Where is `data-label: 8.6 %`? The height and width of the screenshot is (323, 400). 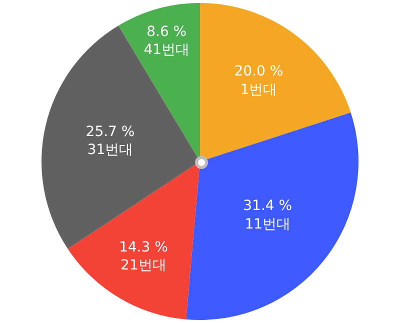 data-label: 8.6 % is located at coordinates (166, 32).